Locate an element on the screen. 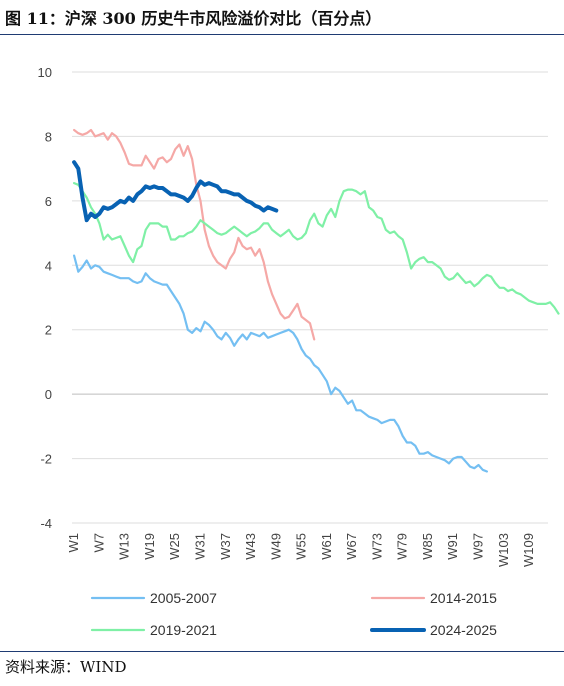 The width and height of the screenshot is (564, 686). legend-label-2019-2021: 2019-2021 is located at coordinates (183, 630).